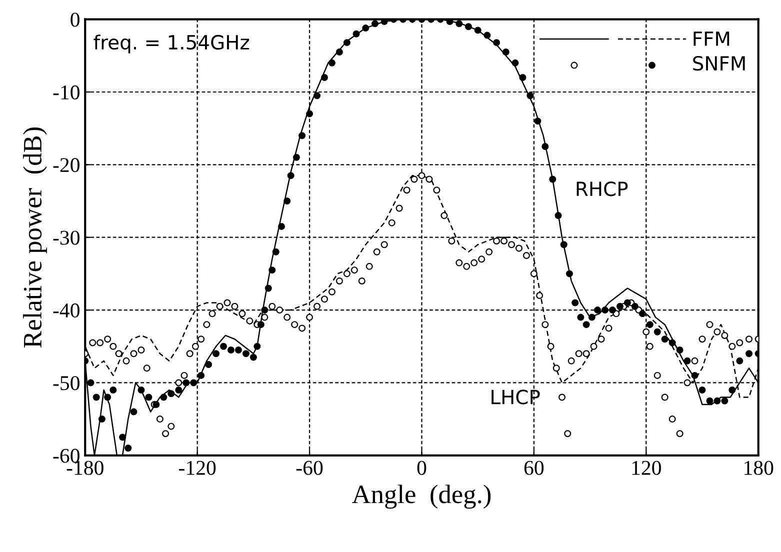  I want to click on x-tick-label: 180, so click(759, 467).